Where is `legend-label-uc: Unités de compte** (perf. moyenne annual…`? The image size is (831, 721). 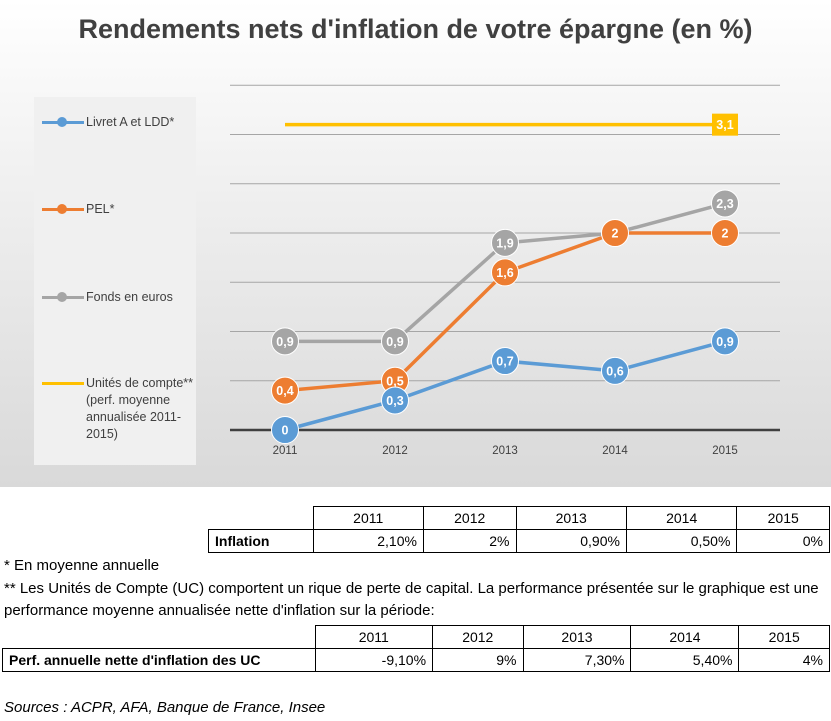
legend-label-uc: Unités de compte** (perf. moyenne annual… is located at coordinates (140, 408).